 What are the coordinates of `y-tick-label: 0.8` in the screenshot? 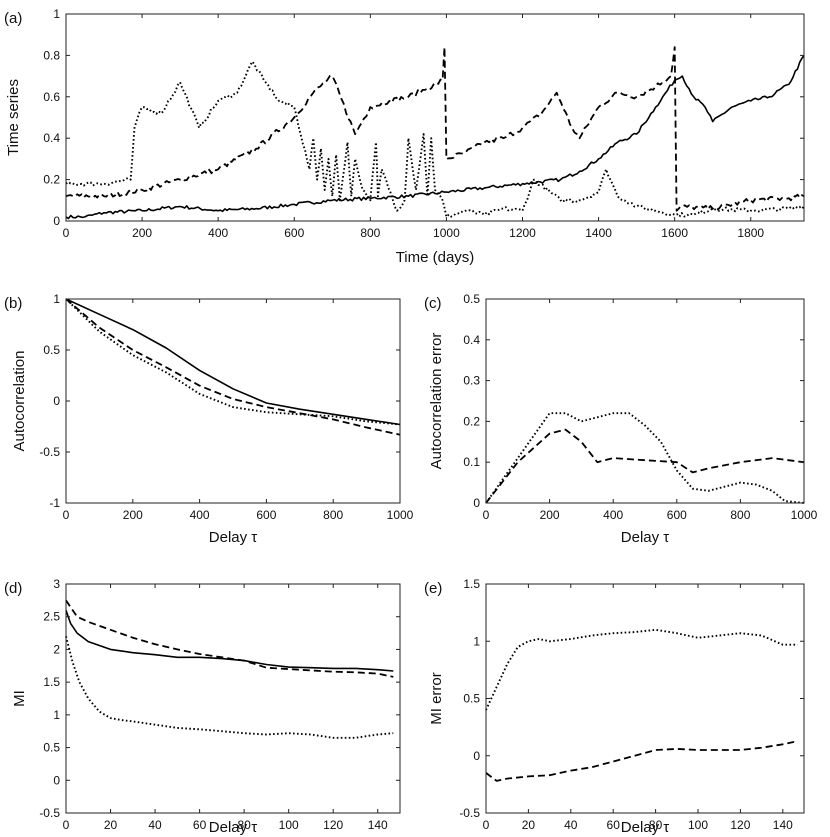 It's located at (51, 55).